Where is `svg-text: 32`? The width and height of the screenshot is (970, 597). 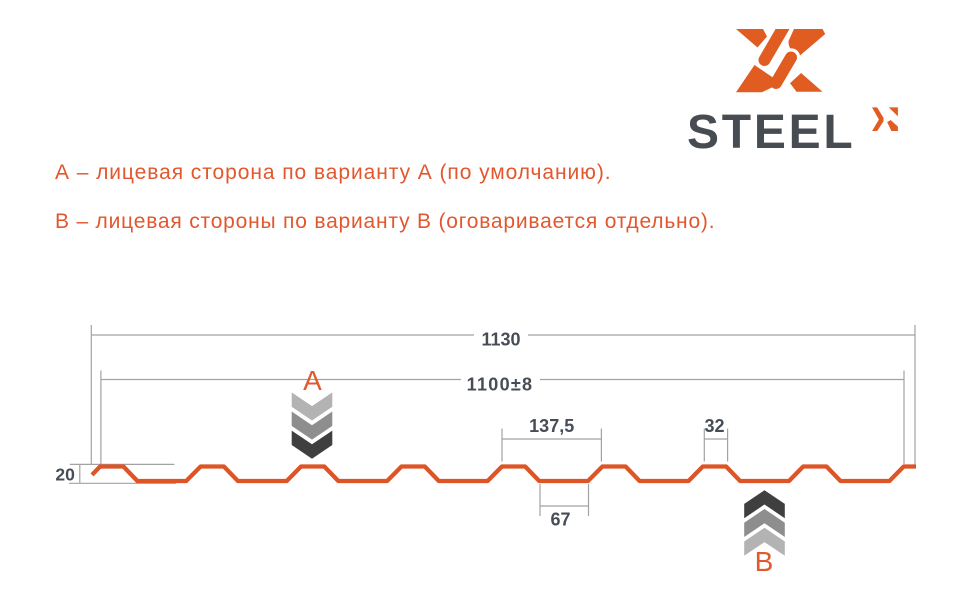 svg-text: 32 is located at coordinates (714, 426).